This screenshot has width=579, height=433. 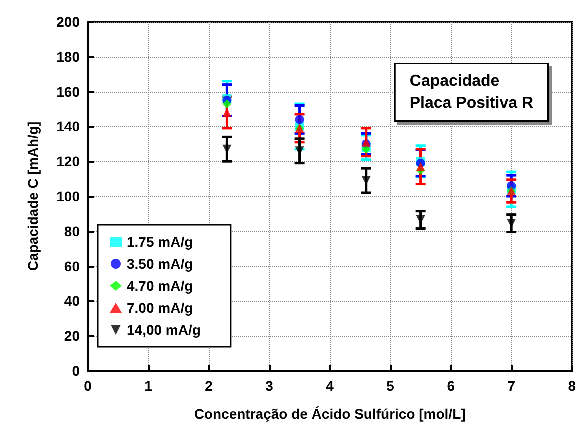 What do you see at coordinates (512, 386) in the screenshot?
I see `x-tick-label: 7` at bounding box center [512, 386].